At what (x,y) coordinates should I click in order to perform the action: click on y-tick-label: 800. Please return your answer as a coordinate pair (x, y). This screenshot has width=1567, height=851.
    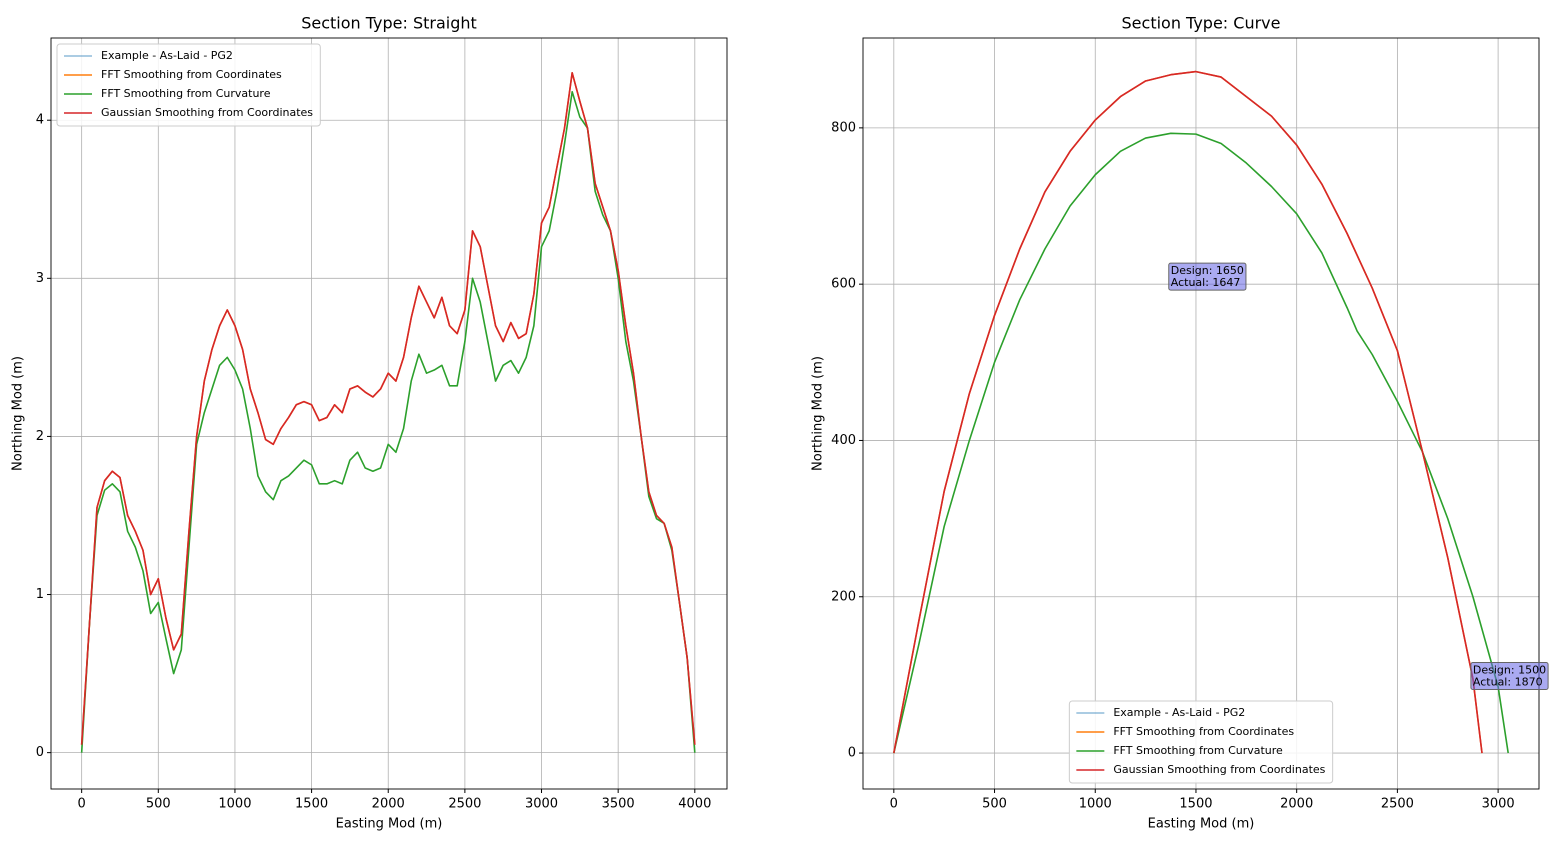
    Looking at the image, I should click on (843, 127).